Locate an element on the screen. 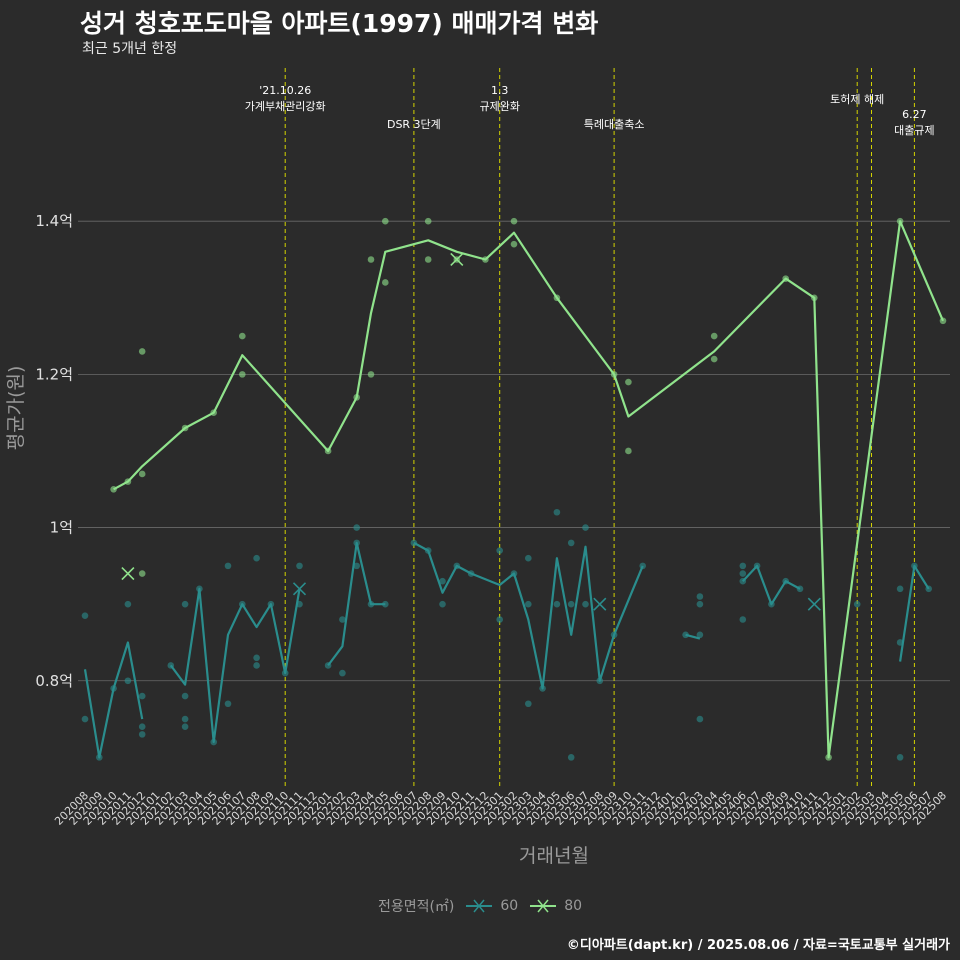 This screenshot has width=960, height=960. event-label: 대출규제 is located at coordinates (914, 130).